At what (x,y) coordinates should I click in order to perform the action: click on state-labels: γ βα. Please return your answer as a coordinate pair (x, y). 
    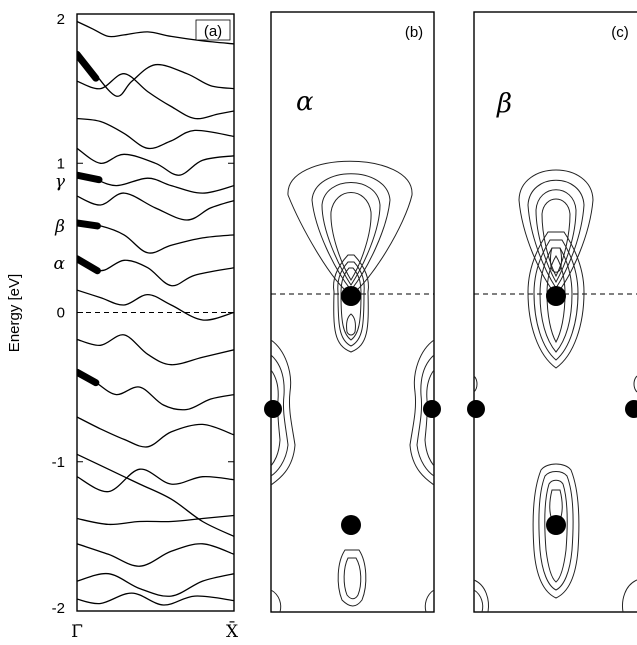
    Looking at the image, I should click on (60, 223).